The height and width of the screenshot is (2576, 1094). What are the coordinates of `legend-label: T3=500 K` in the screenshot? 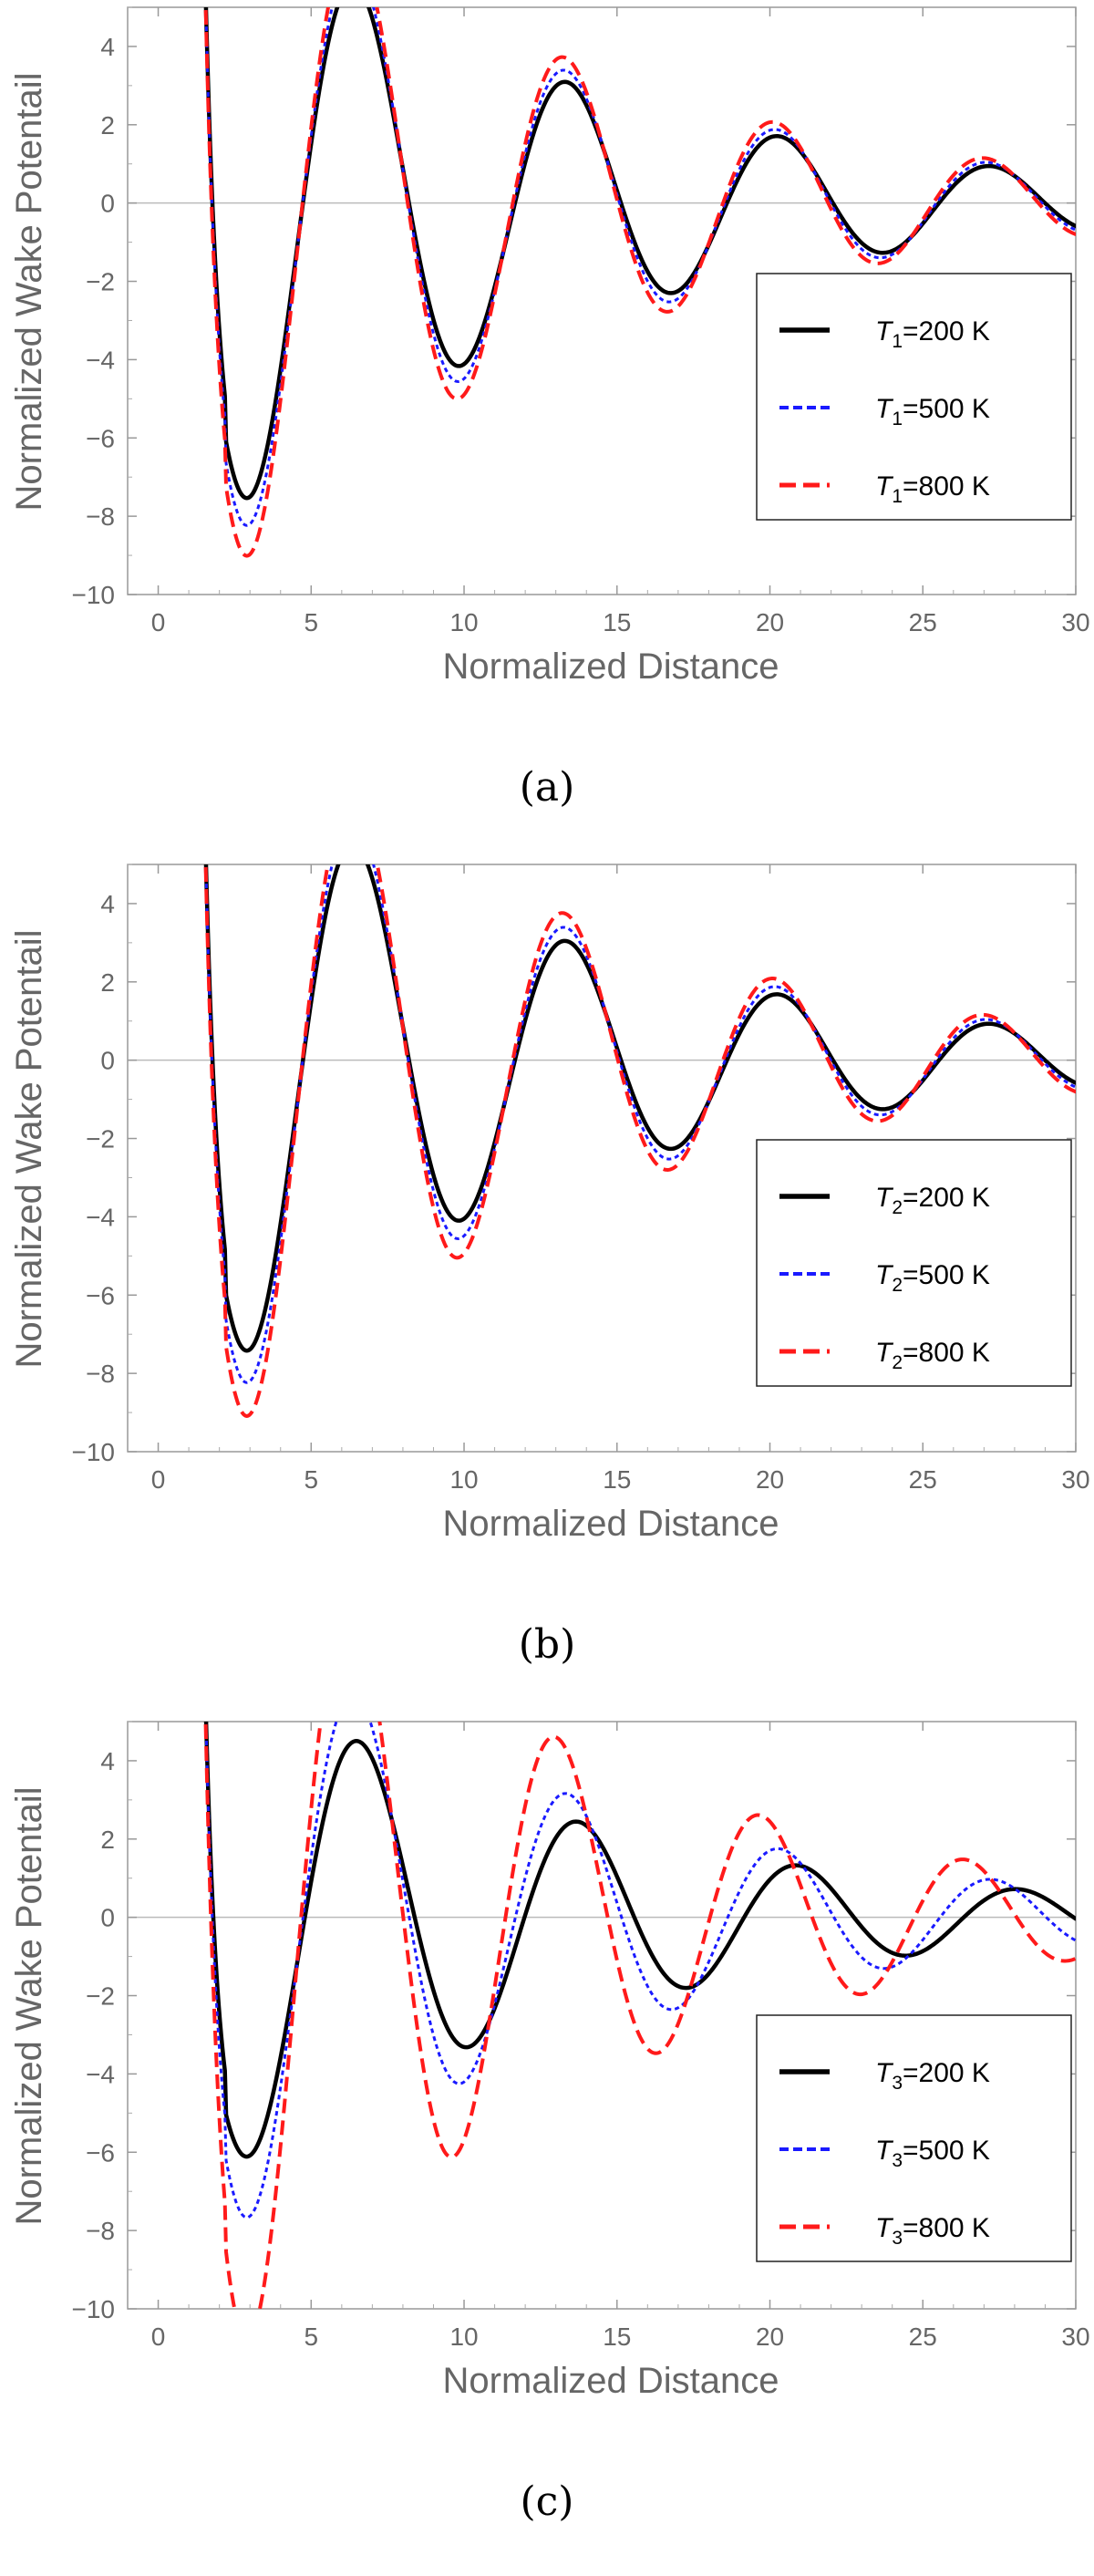 It's located at (932, 2153).